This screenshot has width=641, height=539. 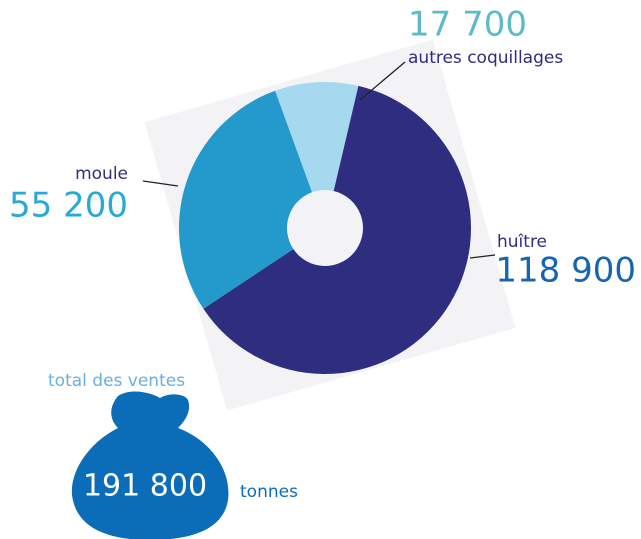 What do you see at coordinates (485, 58) in the screenshot?
I see `category-label: autres coquillages` at bounding box center [485, 58].